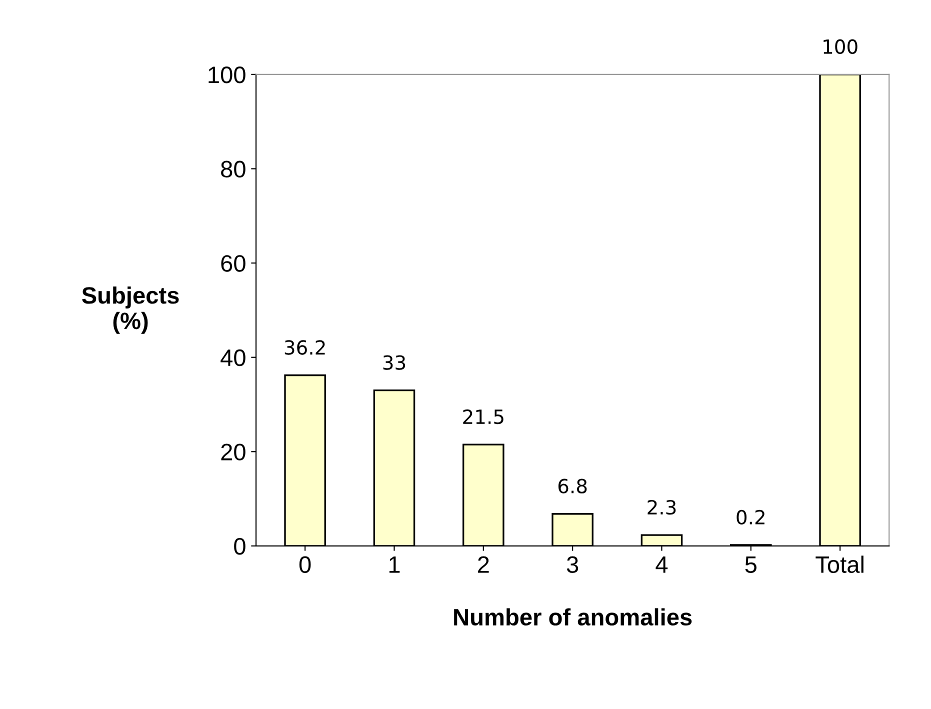 This screenshot has width=931, height=709. I want to click on data-label: 33, so click(394, 362).